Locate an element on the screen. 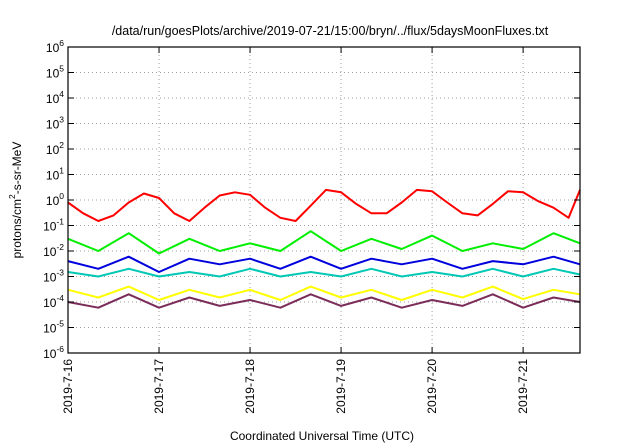 Image resolution: width=640 pixels, height=448 pixels. y-tick-label: 10⁻³ is located at coordinates (53, 276).